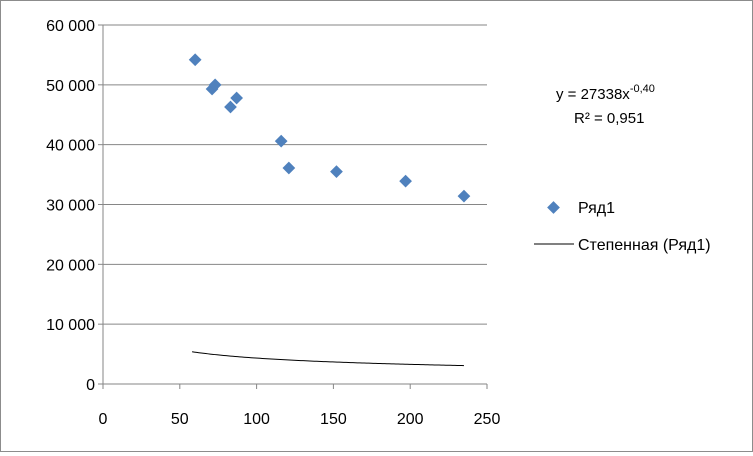 This screenshot has width=753, height=456. Describe the element at coordinates (553, 207) in the screenshot. I see `legend-diamond-marker` at that location.